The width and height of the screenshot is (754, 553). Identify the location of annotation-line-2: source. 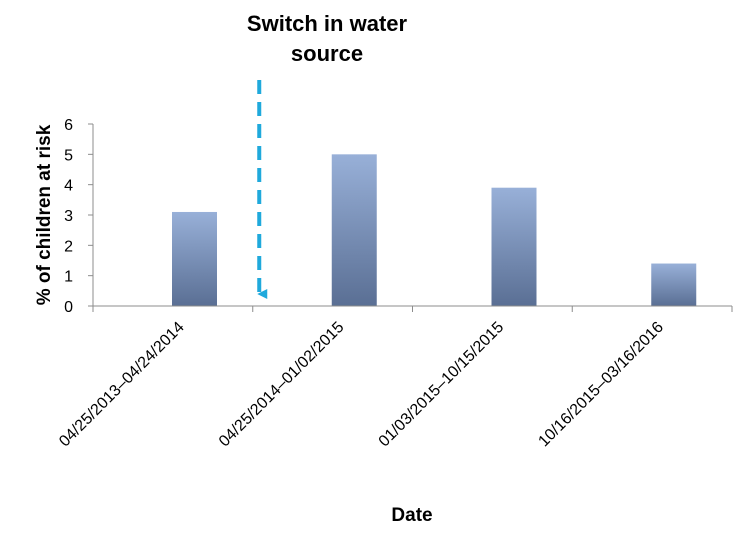
(327, 53).